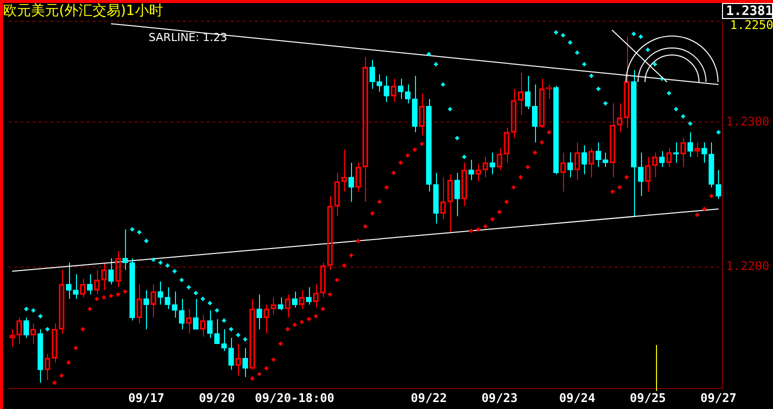 The height and width of the screenshot is (409, 773). What do you see at coordinates (751, 25) in the screenshot?
I see `text: 1.2250` at bounding box center [751, 25].